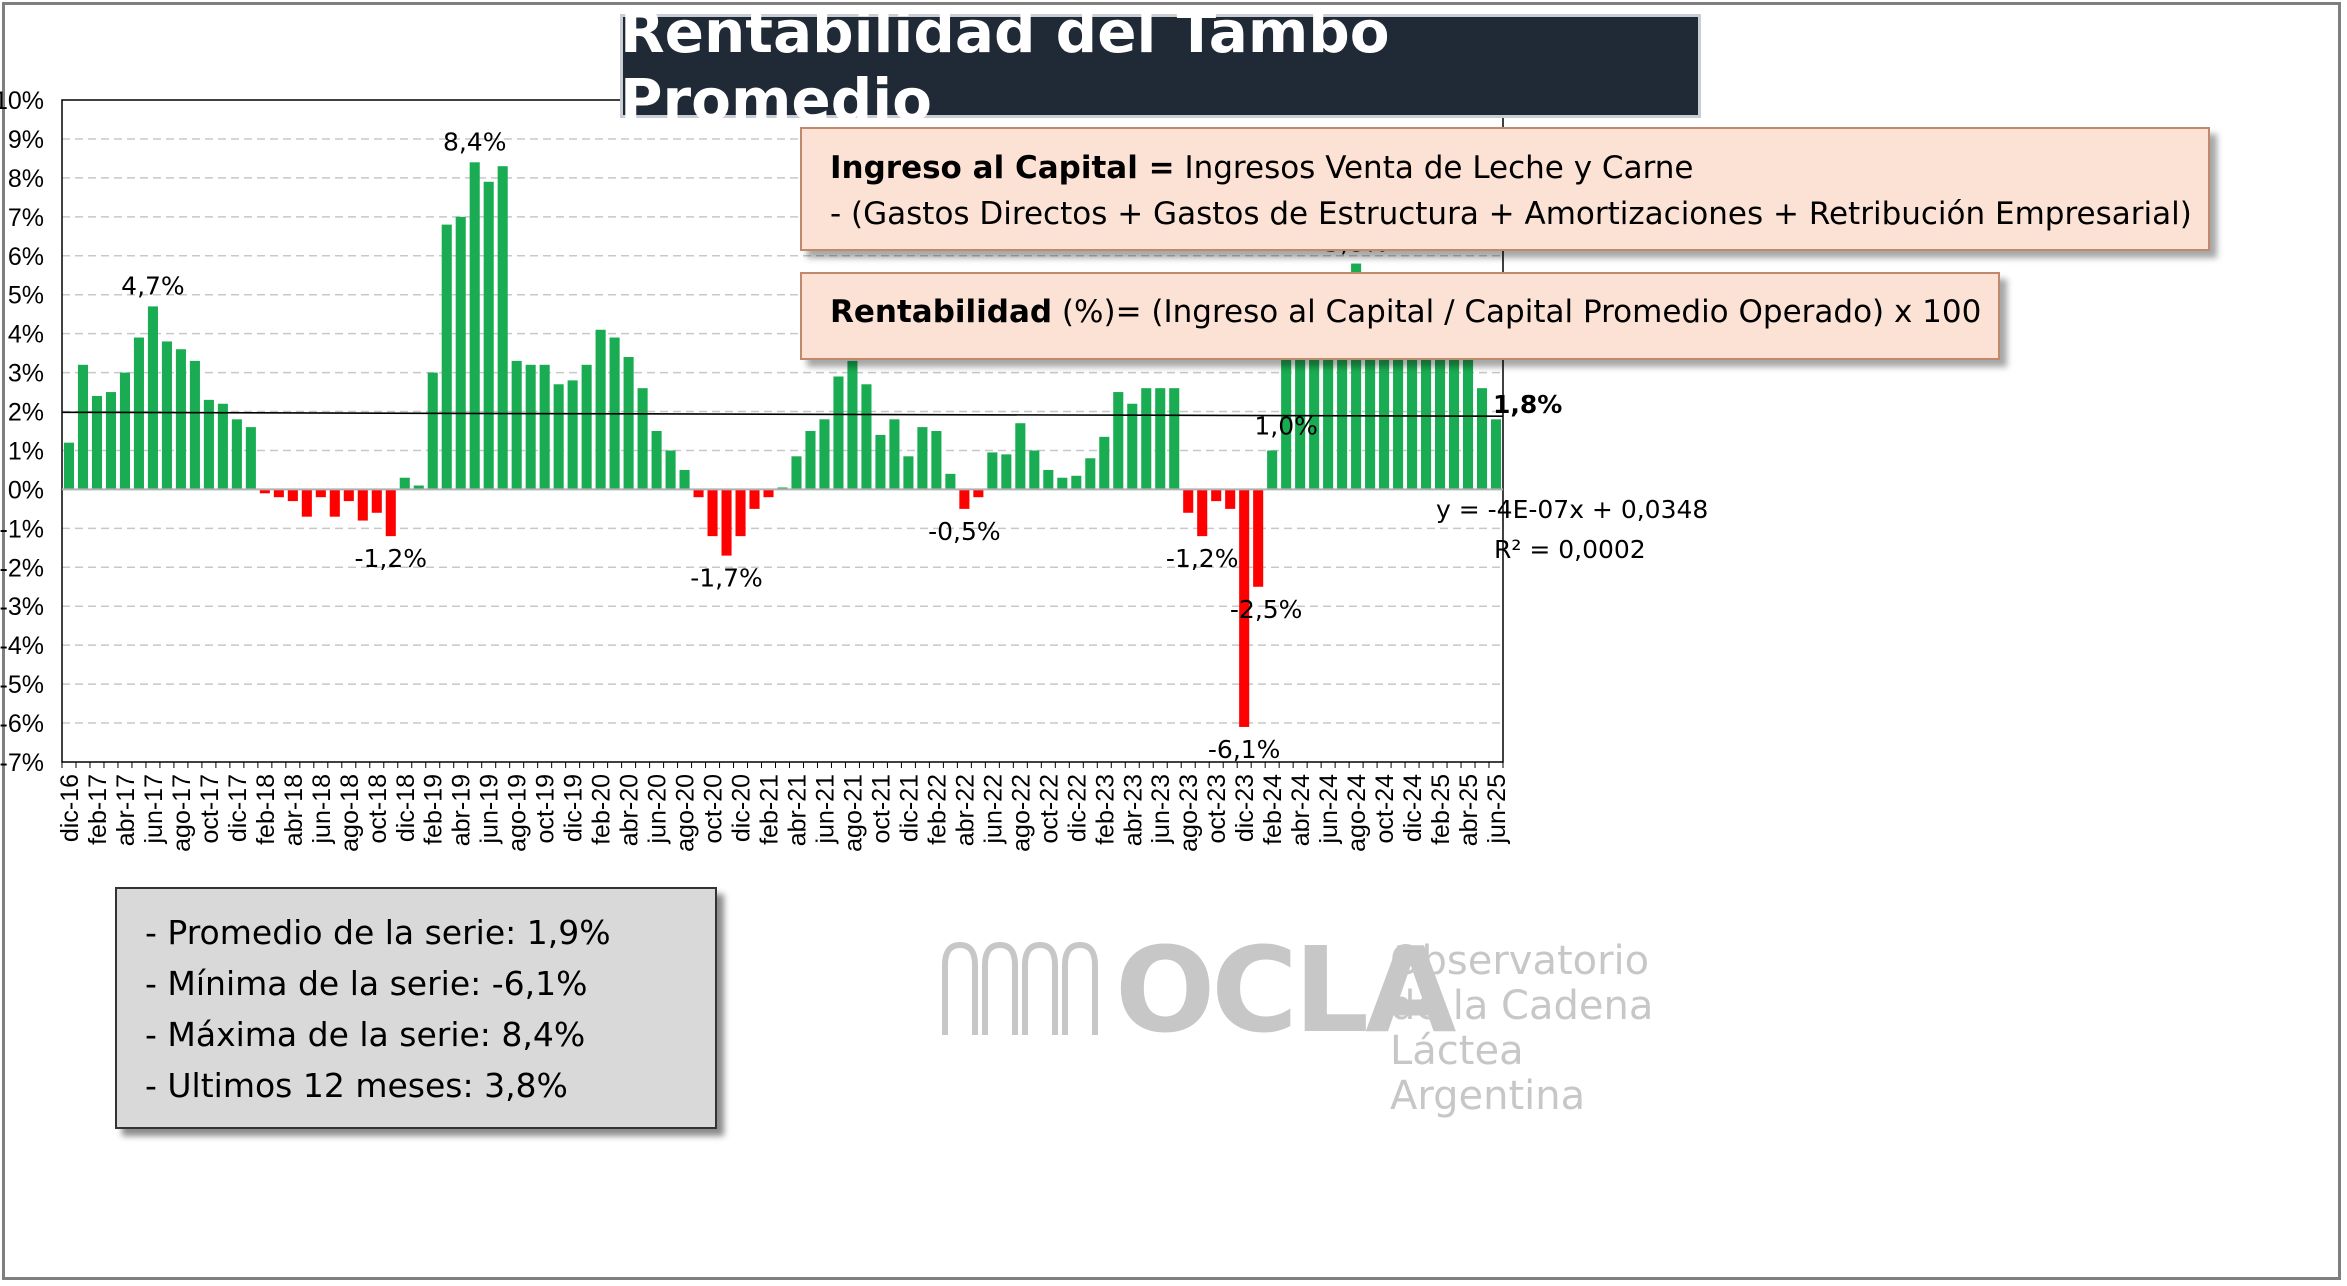 The image size is (2347, 1286). Describe the element at coordinates (1413, 808) in the screenshot. I see `x-tick-label: dic-24` at that location.